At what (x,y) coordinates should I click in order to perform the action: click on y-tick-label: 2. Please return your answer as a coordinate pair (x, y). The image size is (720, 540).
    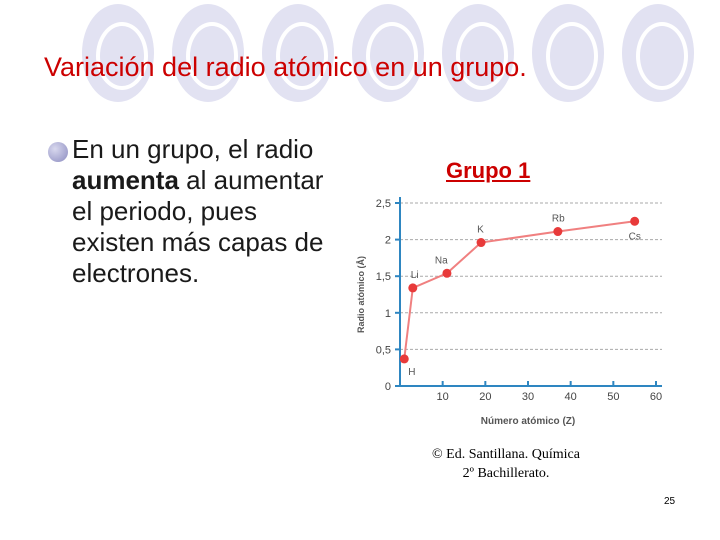
    Looking at the image, I should click on (388, 241).